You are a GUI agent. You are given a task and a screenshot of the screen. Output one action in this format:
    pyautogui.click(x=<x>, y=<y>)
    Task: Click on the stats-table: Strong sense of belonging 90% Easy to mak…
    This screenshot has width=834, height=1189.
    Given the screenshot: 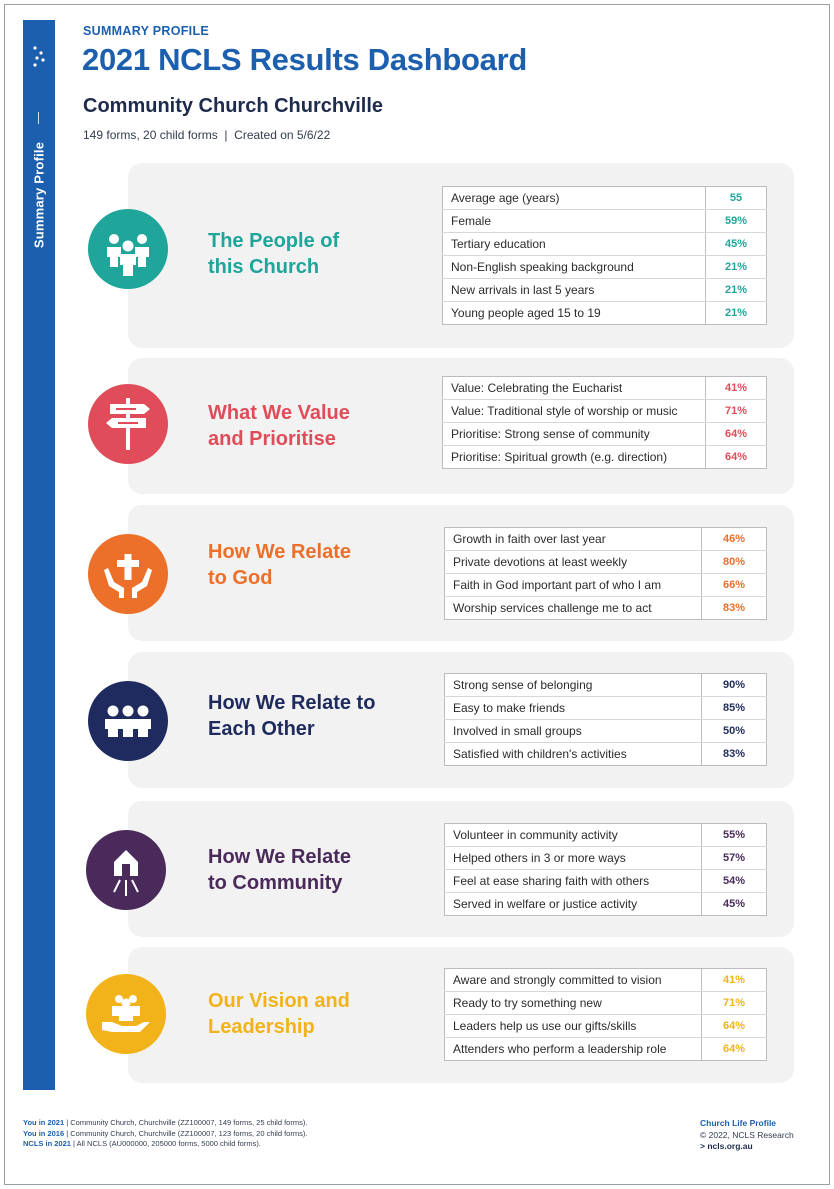 What is the action you would take?
    pyautogui.click(x=605, y=719)
    